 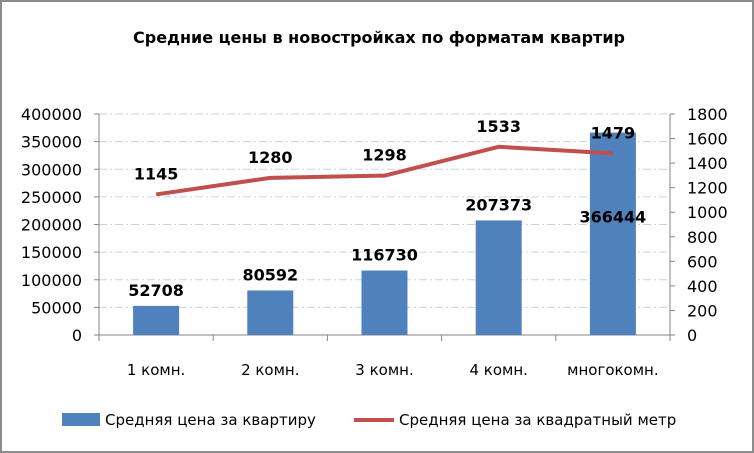 I want to click on bar-data-label: 80592, so click(x=270, y=274).